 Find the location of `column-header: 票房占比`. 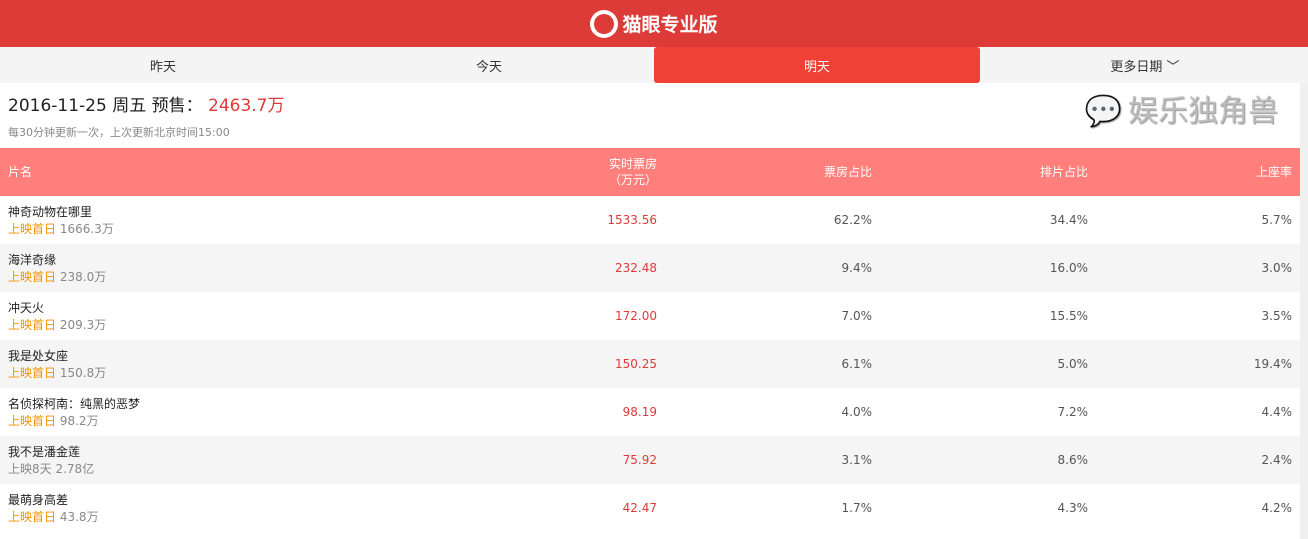

column-header: 票房占比 is located at coordinates (772, 172).